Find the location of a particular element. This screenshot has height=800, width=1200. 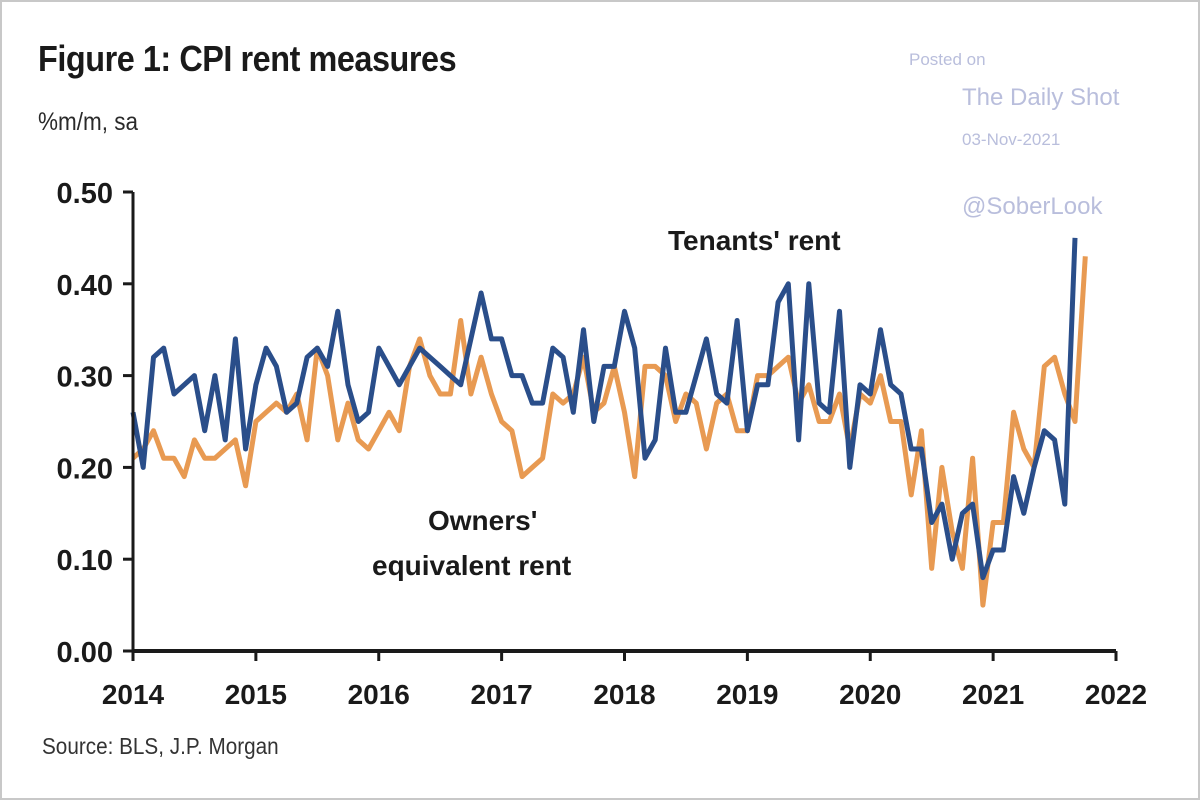

x-tick-label: 2020 is located at coordinates (870, 694).